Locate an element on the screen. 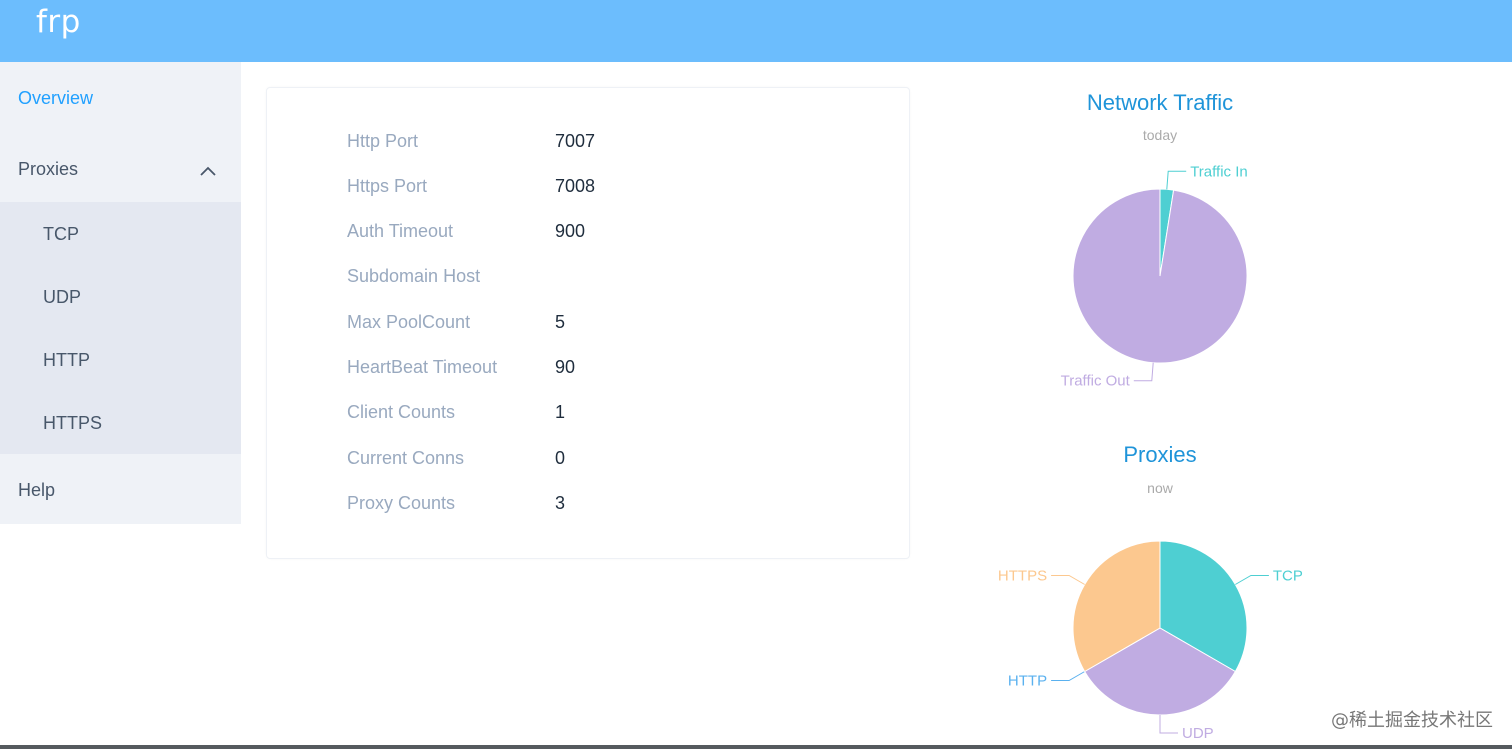 This screenshot has height=749, width=1512. sidebar-item-udp: UDP is located at coordinates (120, 296).